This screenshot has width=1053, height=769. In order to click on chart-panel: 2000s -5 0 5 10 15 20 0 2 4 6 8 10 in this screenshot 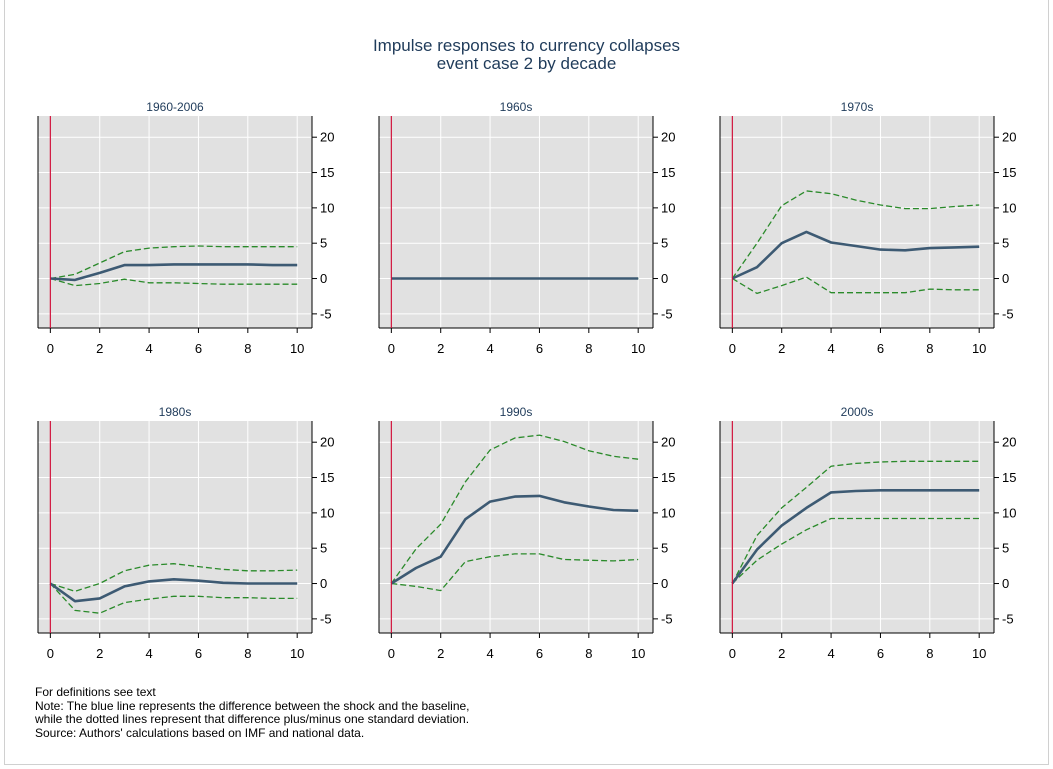, I will do `click(867, 533)`.